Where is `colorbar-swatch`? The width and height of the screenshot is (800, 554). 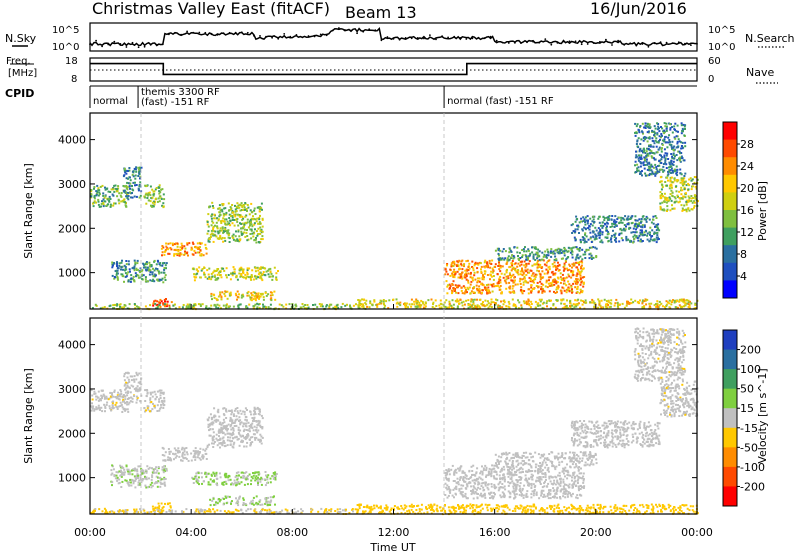
colorbar-swatch is located at coordinates (730, 131).